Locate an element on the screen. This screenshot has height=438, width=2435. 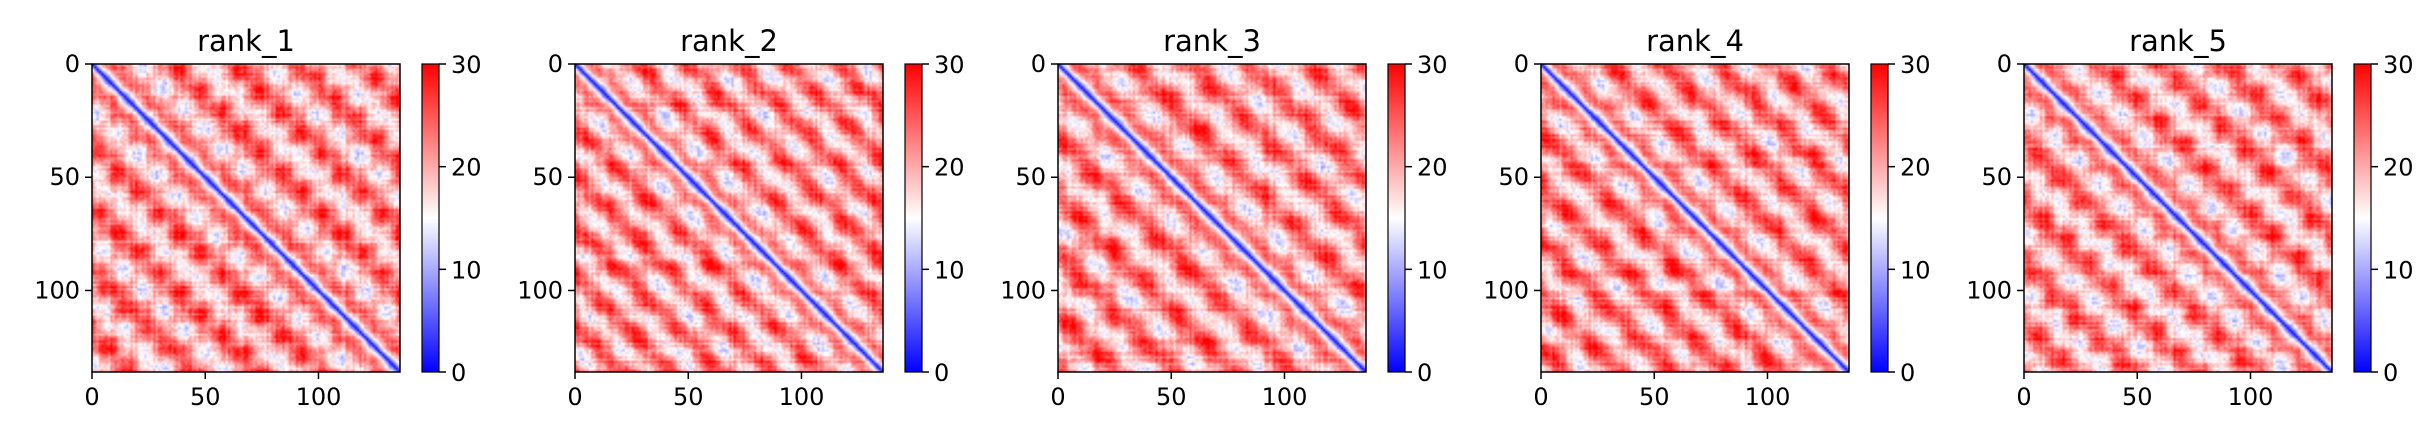
panel-title: rank_5 is located at coordinates (2178, 41).